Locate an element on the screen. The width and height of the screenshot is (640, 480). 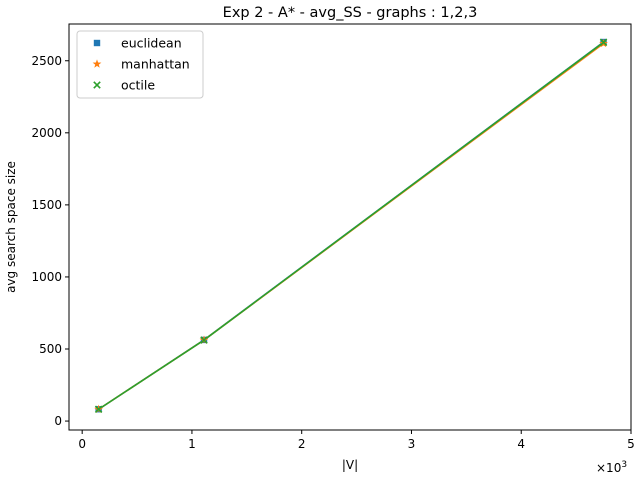
y-tick-label: 2500 is located at coordinates (46, 61).